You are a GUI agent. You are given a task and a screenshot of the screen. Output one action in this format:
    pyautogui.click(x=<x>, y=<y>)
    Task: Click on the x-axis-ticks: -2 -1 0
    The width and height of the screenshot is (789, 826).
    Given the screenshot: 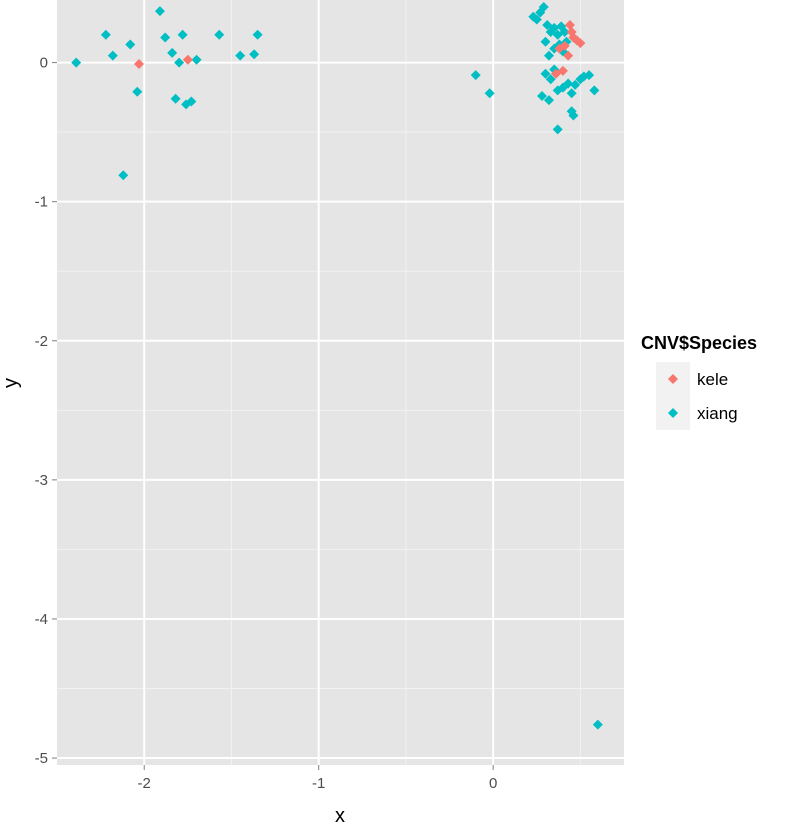 What is the action you would take?
    pyautogui.click(x=317, y=778)
    